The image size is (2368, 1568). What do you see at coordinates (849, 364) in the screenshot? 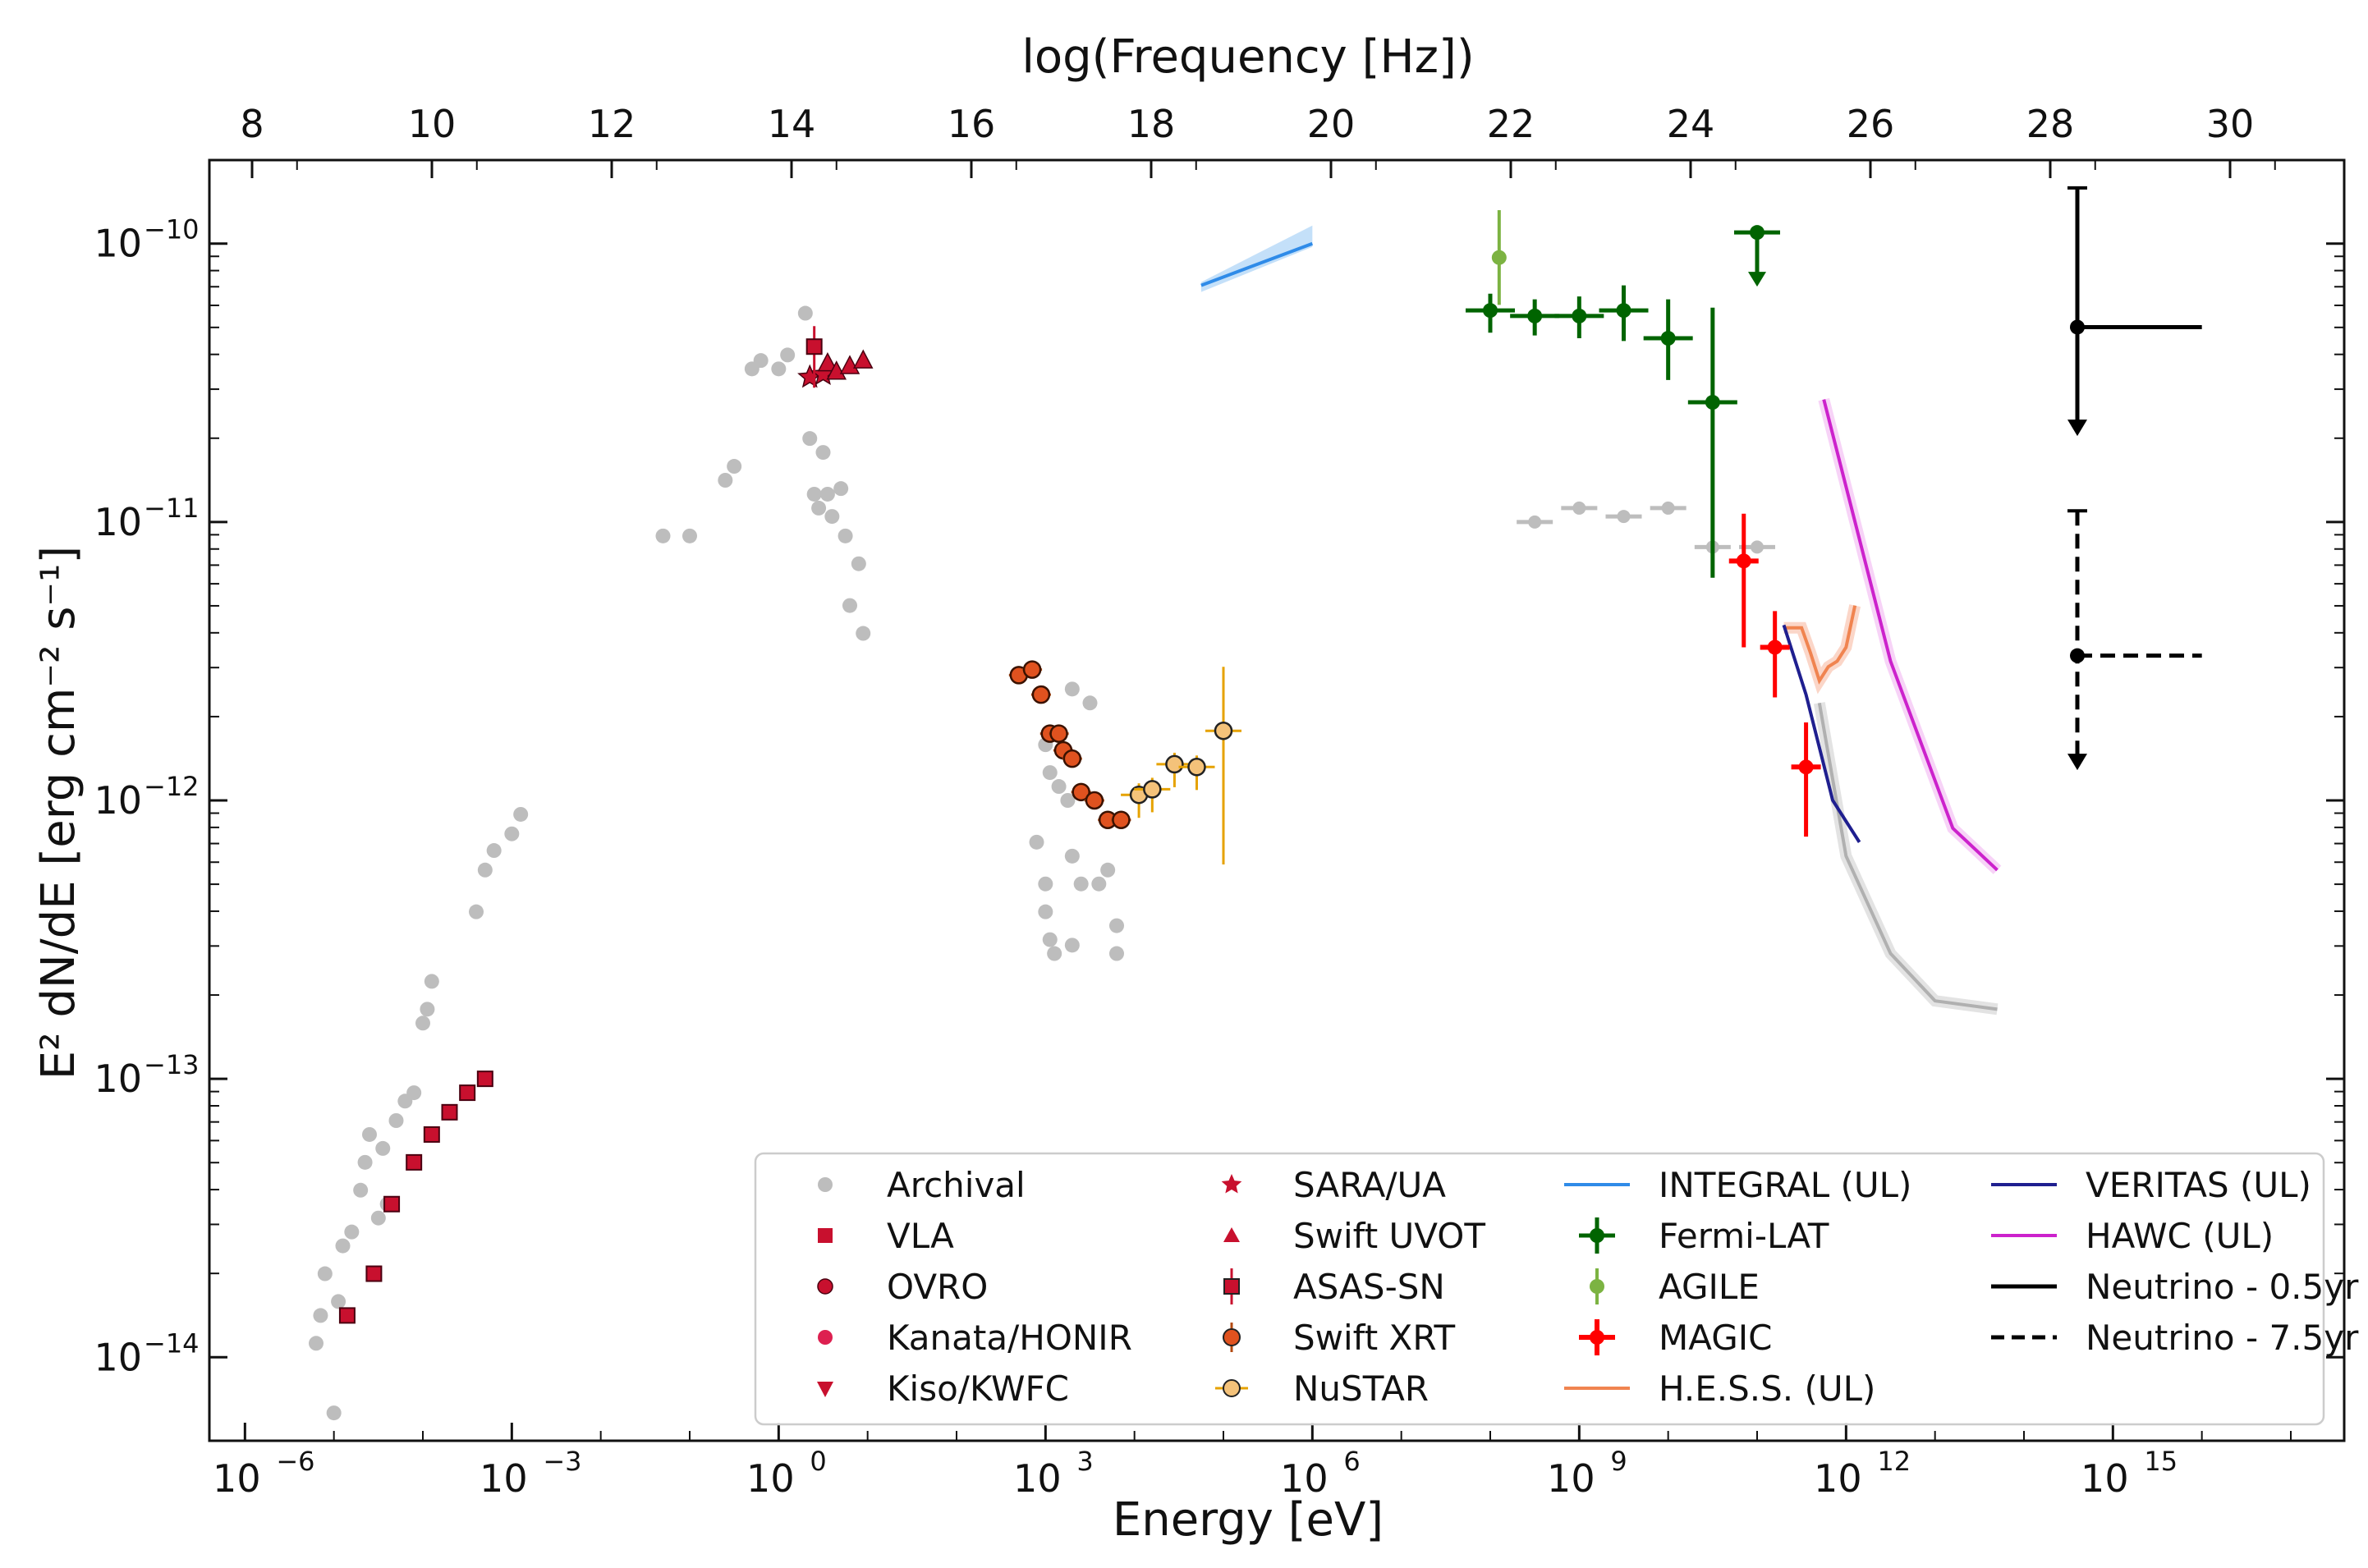
I see `swift-uvot-point` at bounding box center [849, 364].